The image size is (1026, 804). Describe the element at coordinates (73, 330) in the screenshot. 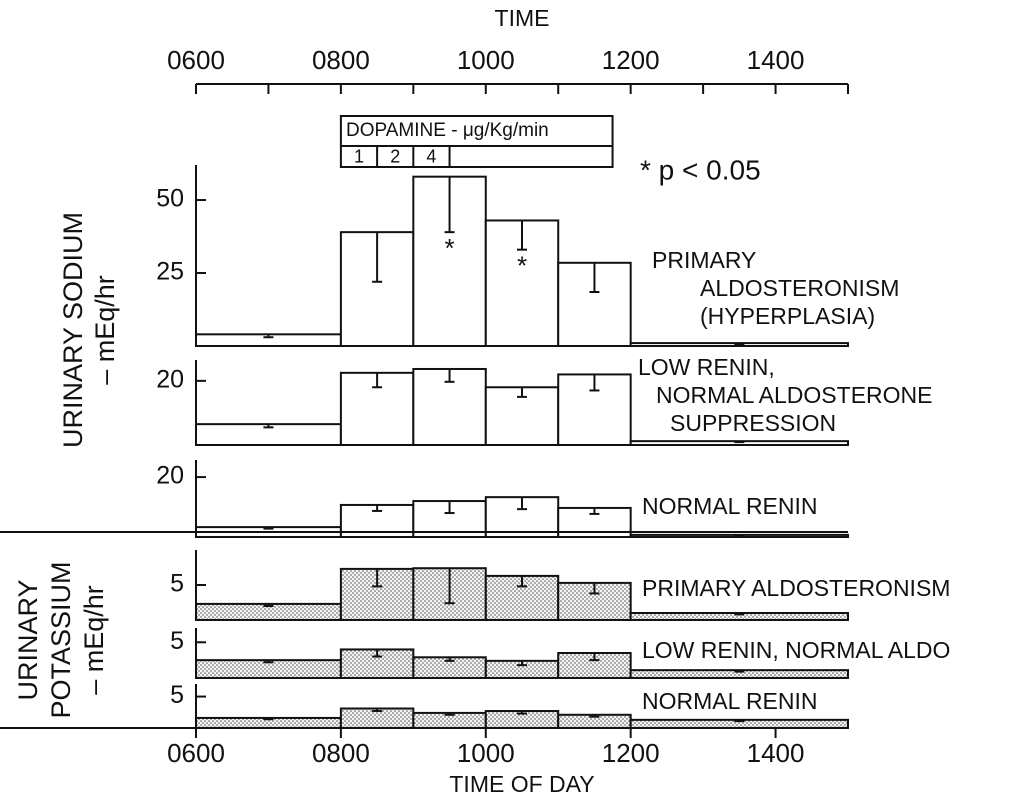

I see `y-axis-label: URINARY SODIUM` at that location.